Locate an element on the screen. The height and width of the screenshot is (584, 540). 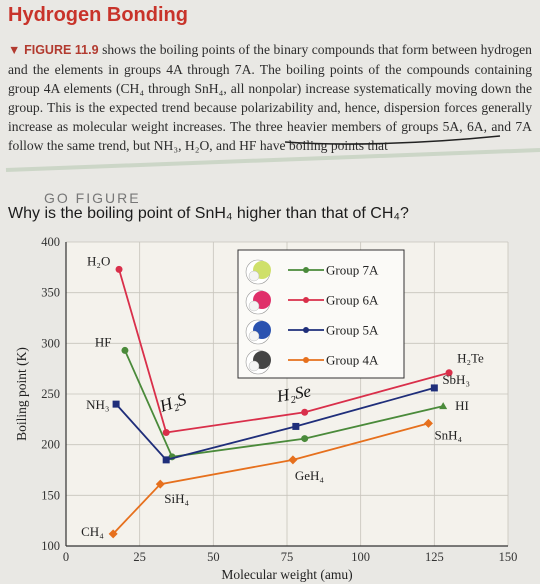
x-tick-label: 0 is located at coordinates (66, 557).